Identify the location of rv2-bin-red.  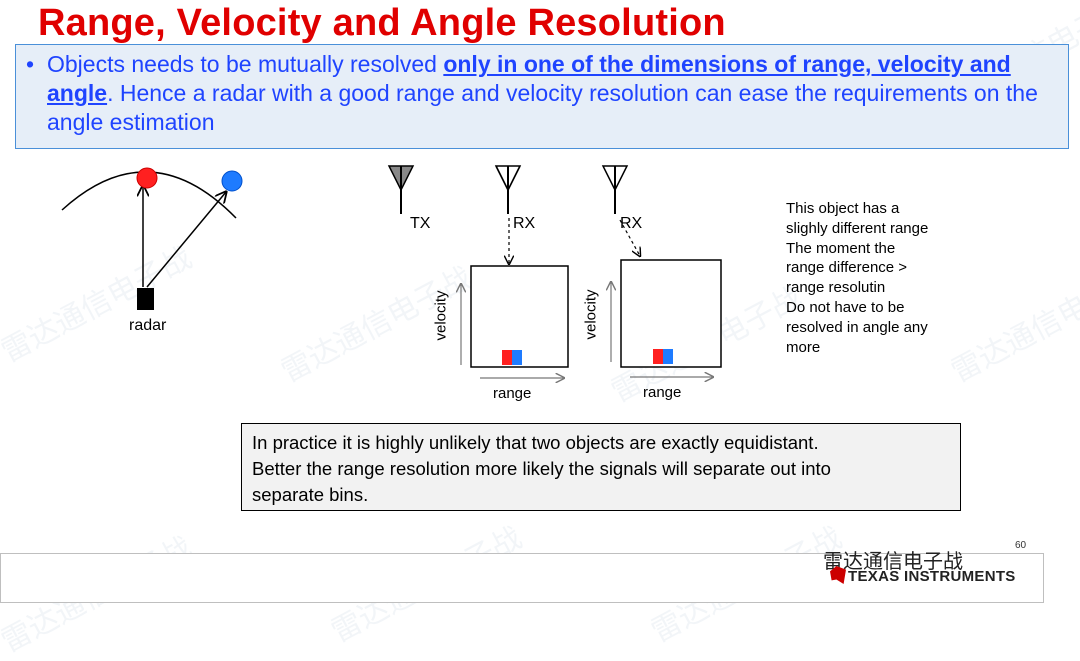
(658, 356).